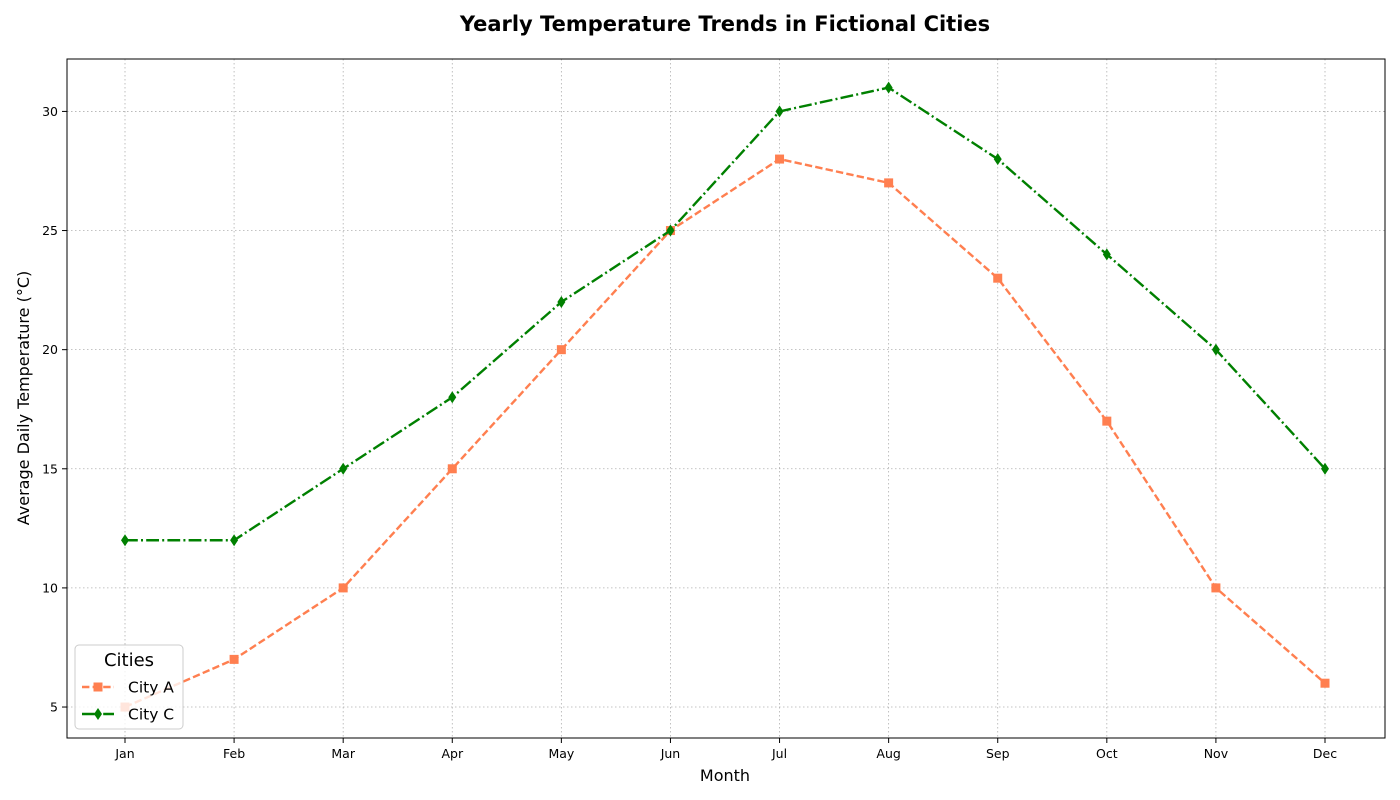 The image size is (1400, 800). What do you see at coordinates (1107, 753) in the screenshot?
I see `x-tick-label: Oct` at bounding box center [1107, 753].